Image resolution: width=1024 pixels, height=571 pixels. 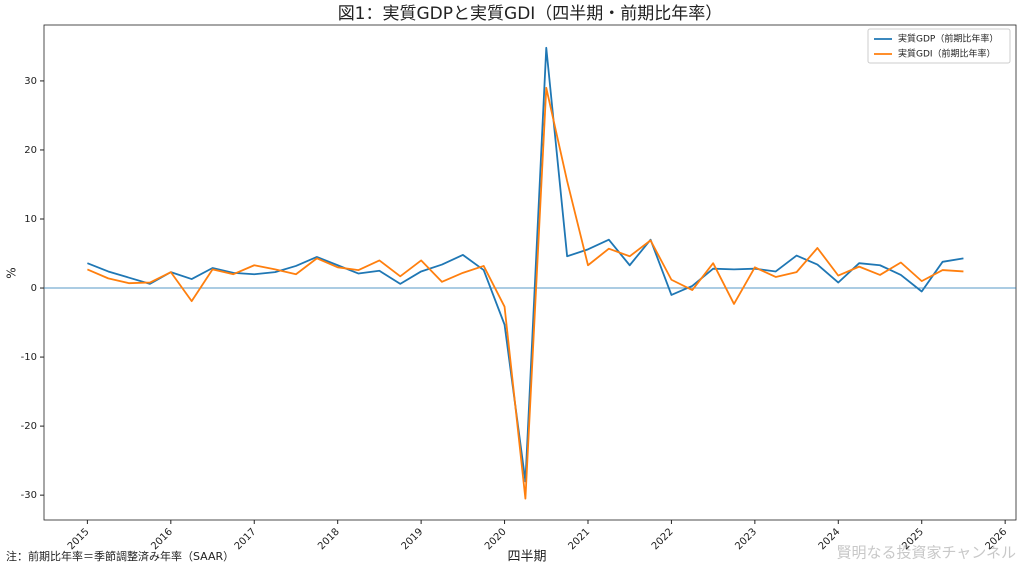 What do you see at coordinates (120, 556) in the screenshot?
I see `note: 注：前期比年率＝季節調整済み年率（SAAR）` at bounding box center [120, 556].